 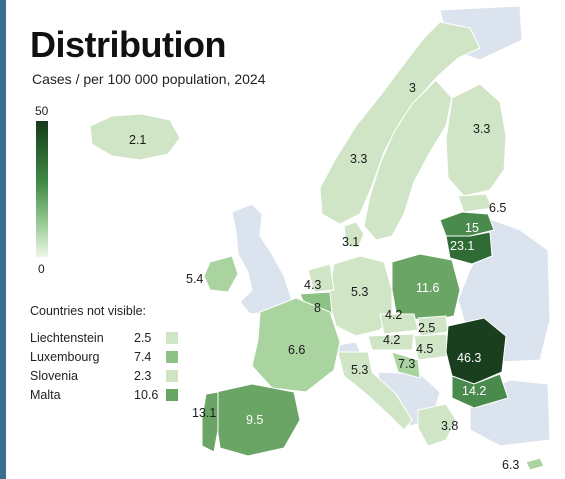 I want to click on label-croatia: 7.3, so click(x=406, y=364).